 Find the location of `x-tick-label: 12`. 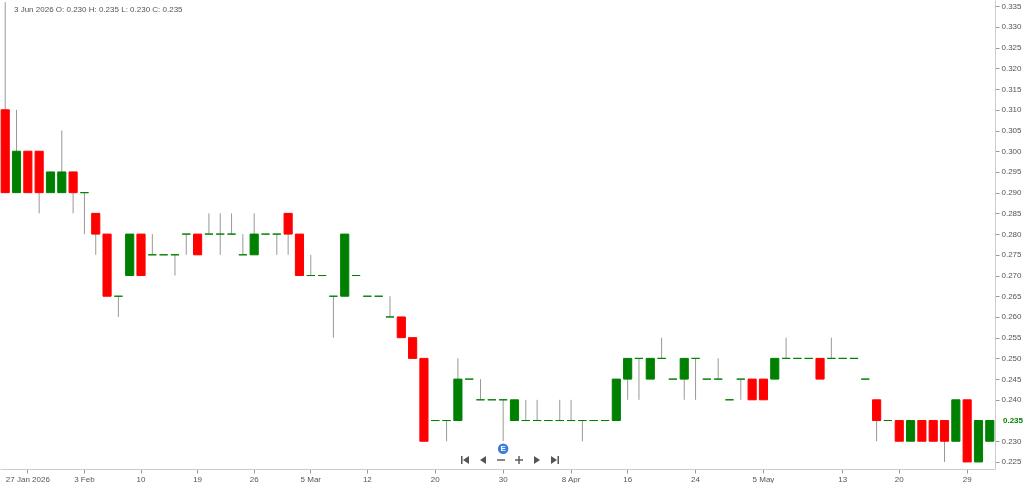

x-tick-label: 12 is located at coordinates (367, 479).